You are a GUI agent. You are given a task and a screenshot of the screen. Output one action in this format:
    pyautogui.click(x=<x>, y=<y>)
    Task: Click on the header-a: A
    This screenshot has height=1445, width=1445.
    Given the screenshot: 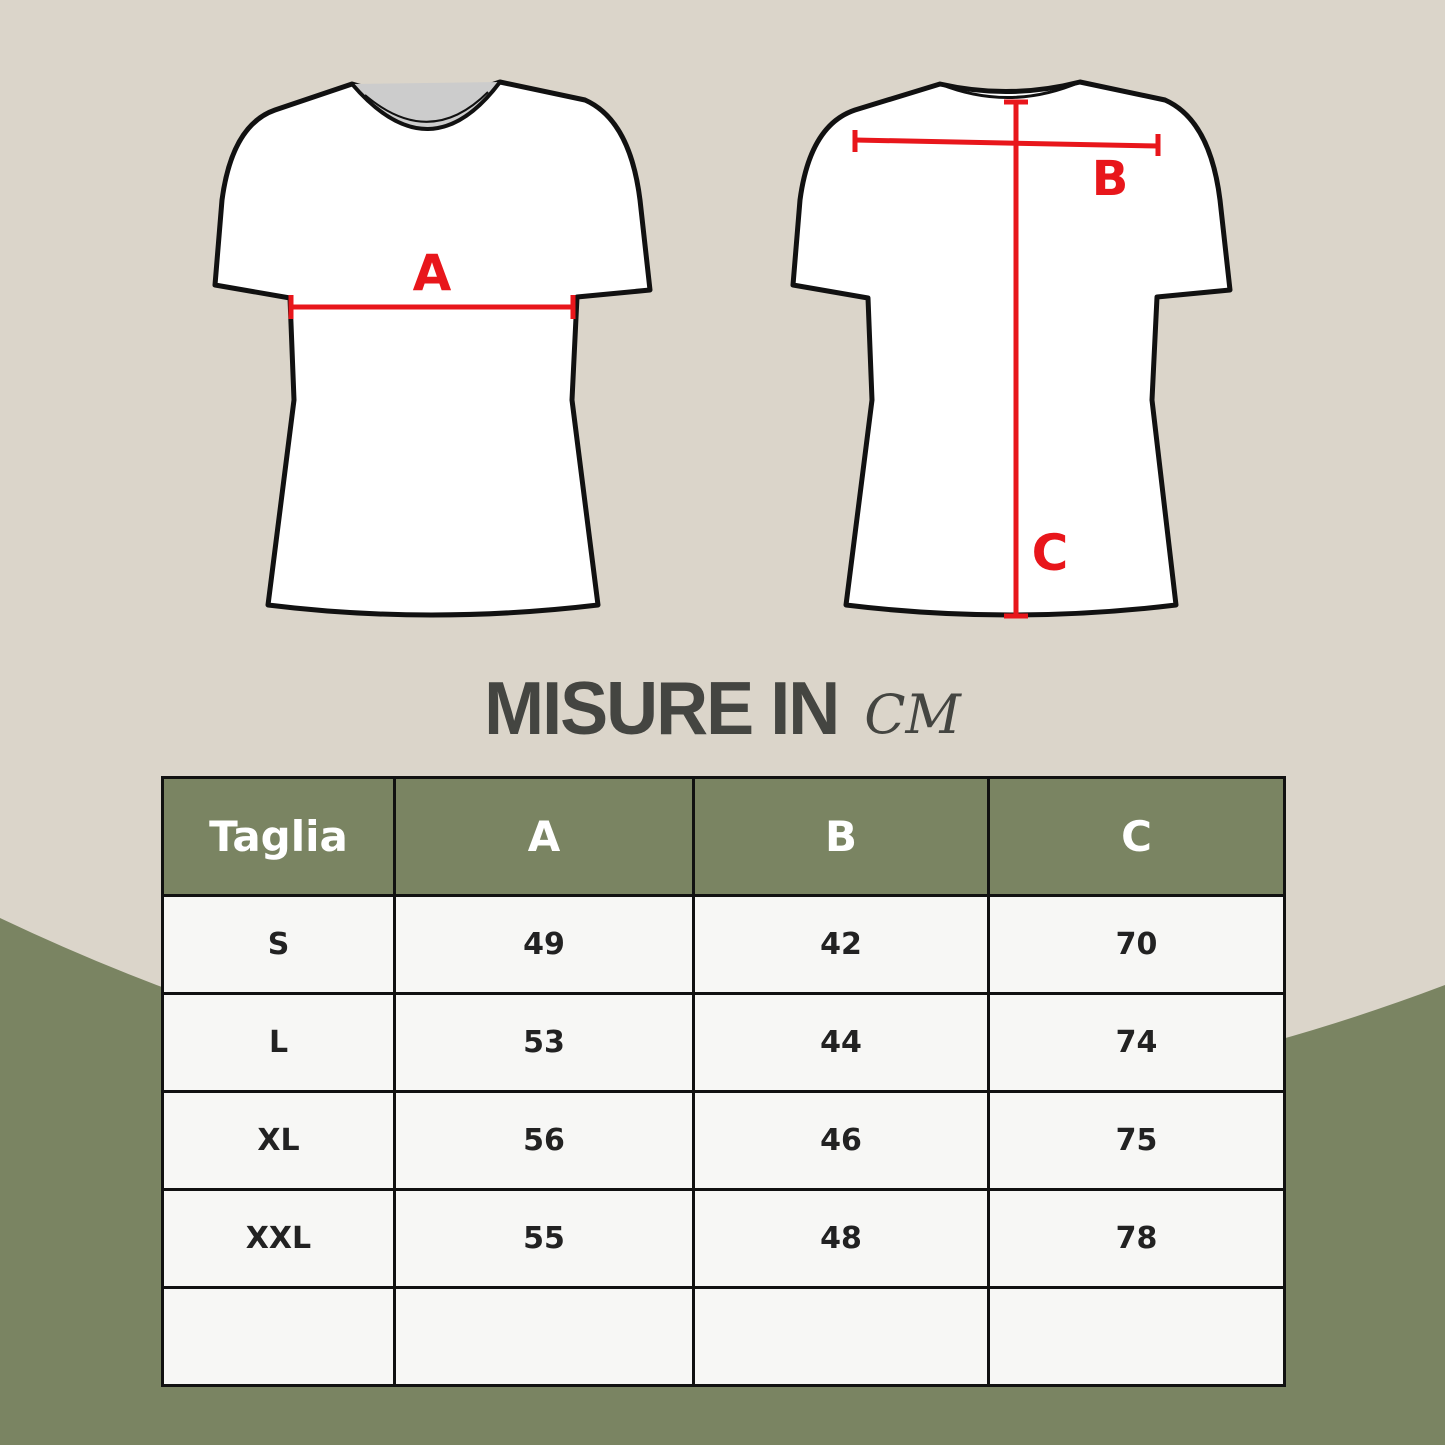 What is the action you would take?
    pyautogui.click(x=544, y=836)
    